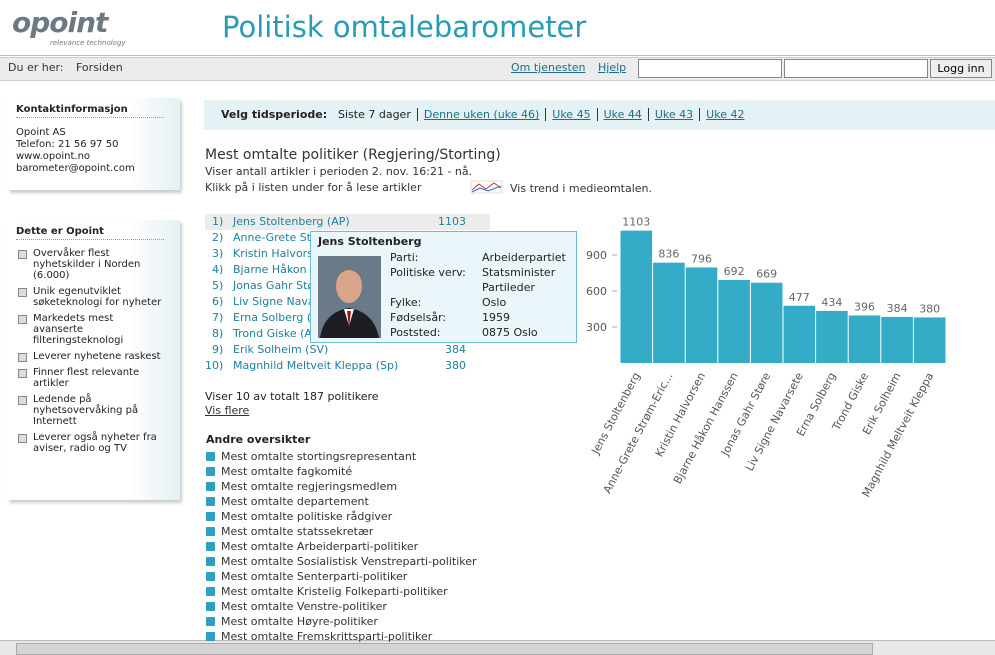 This screenshot has width=995, height=655. What do you see at coordinates (218, 301) in the screenshot?
I see `rank: 6)` at bounding box center [218, 301].